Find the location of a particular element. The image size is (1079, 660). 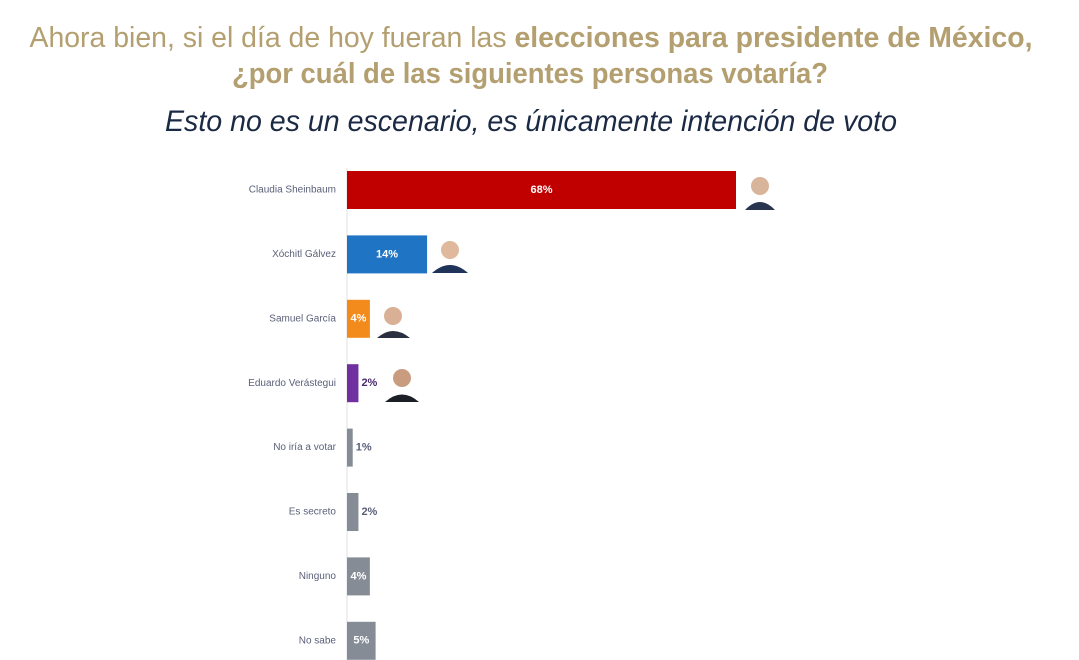

value-label: 14% is located at coordinates (387, 254).